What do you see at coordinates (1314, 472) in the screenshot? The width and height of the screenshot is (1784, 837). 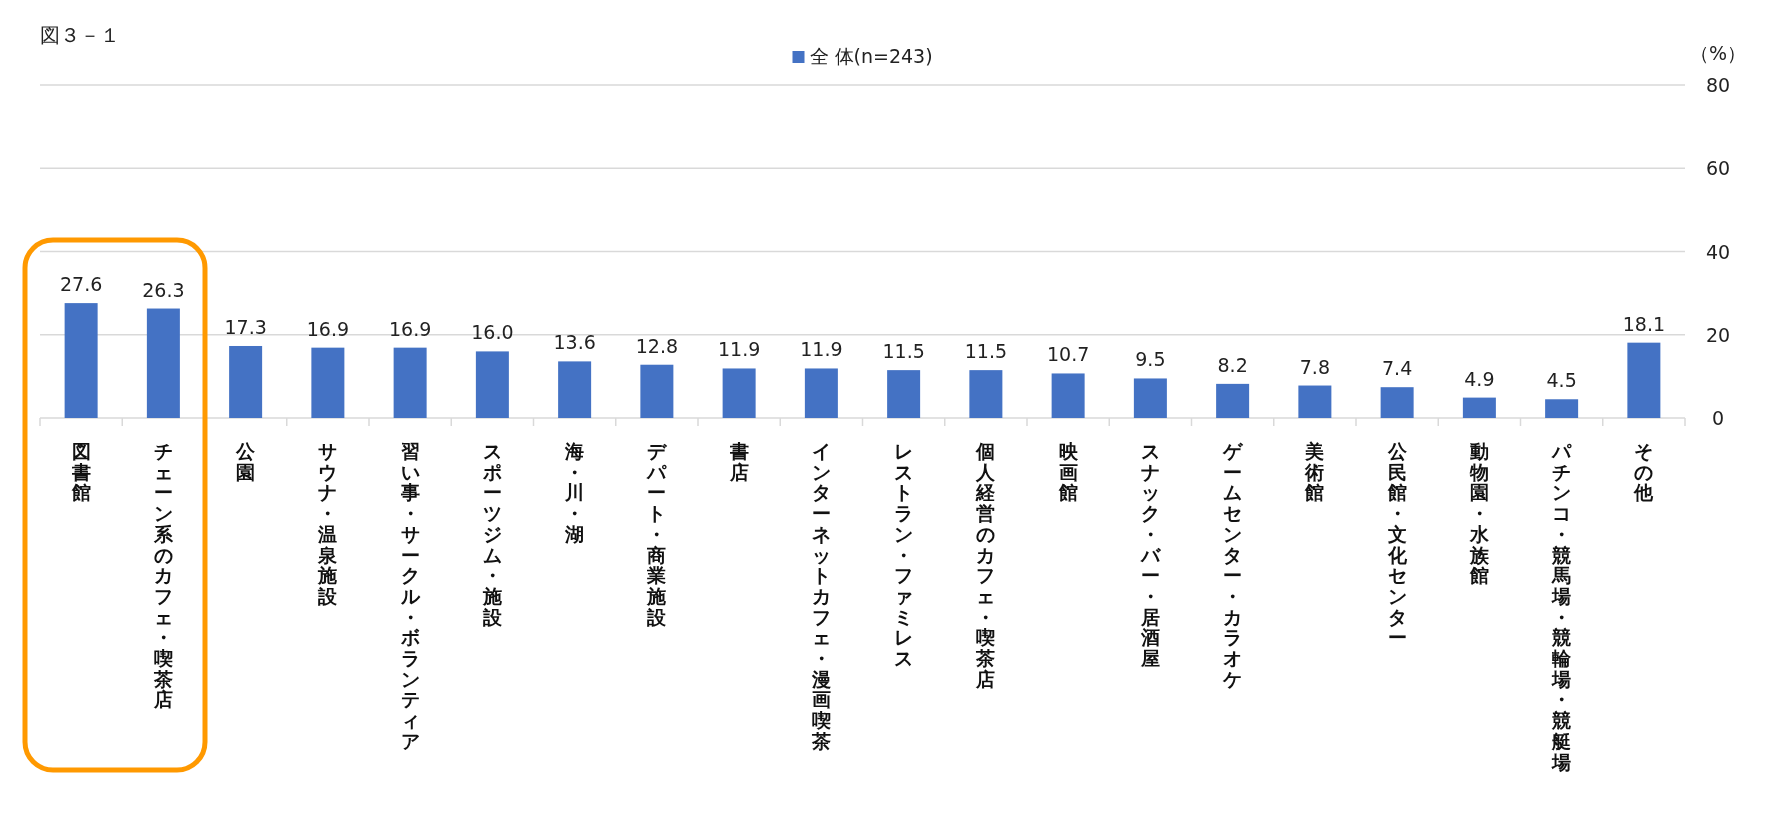 I see `x-tick-label: 美術館` at bounding box center [1314, 472].